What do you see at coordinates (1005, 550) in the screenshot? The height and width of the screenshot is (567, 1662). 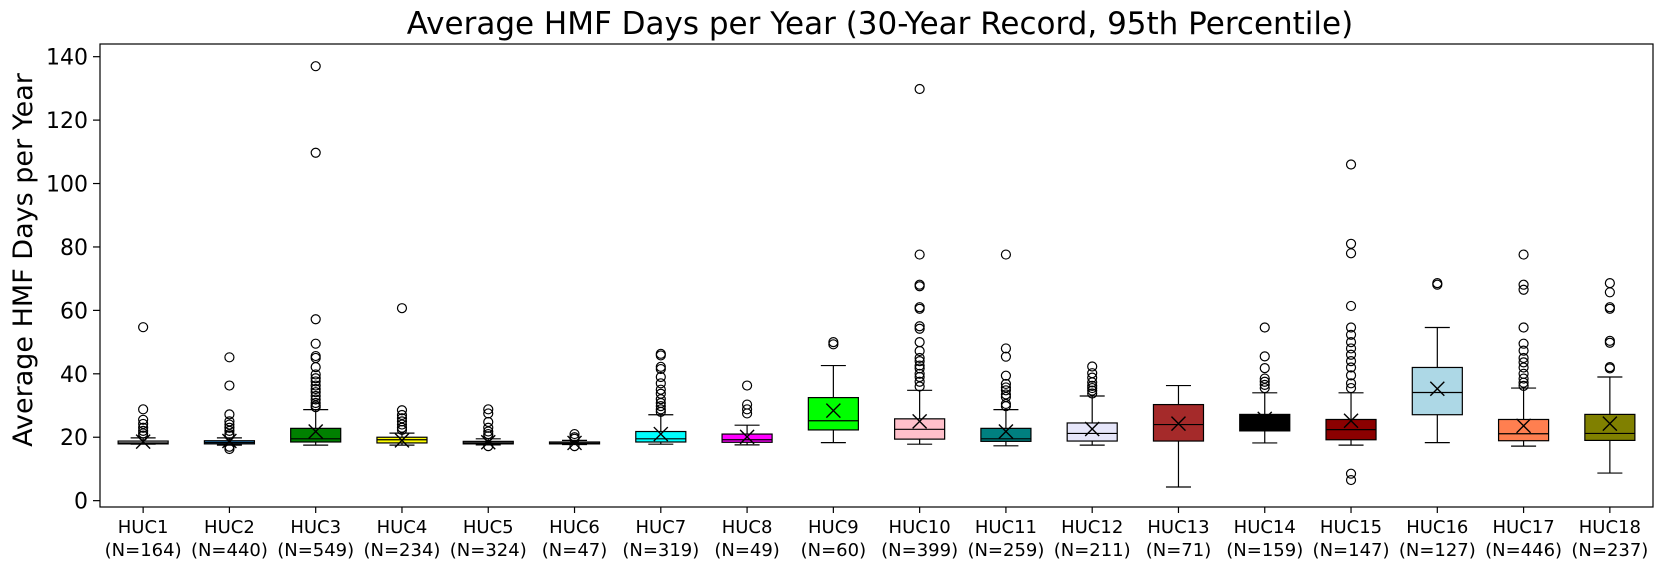 I see `x-tick-count-label: (N=259)` at bounding box center [1005, 550].